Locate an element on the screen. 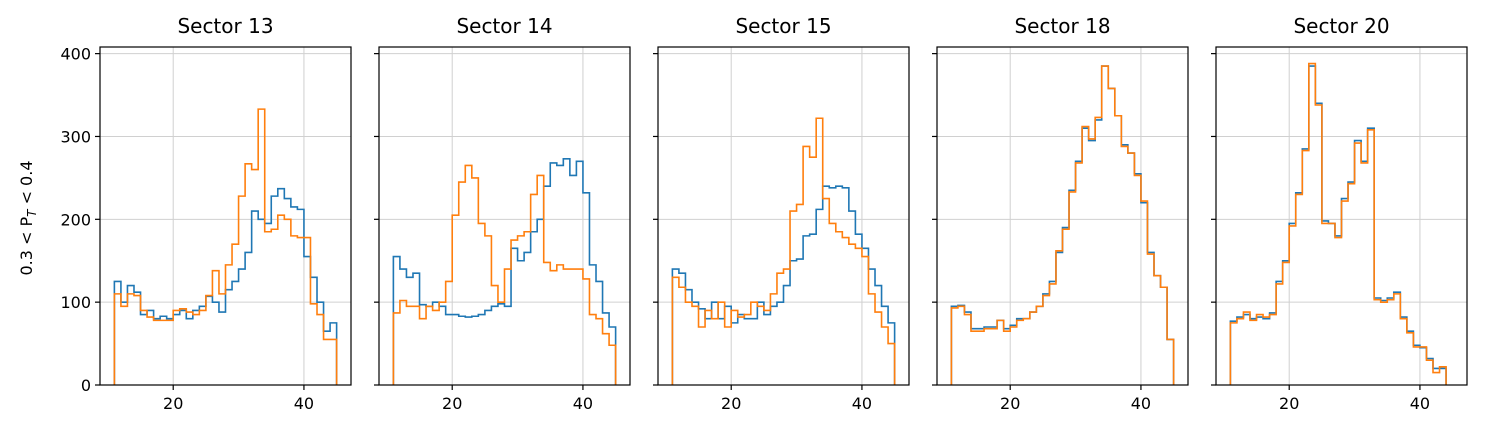 The image size is (1485, 435). panel-title: Sector 18 is located at coordinates (1062, 26).